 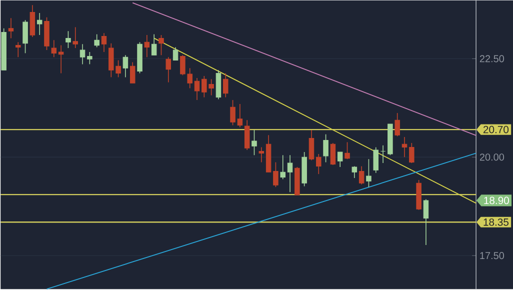 What do you see at coordinates (492, 256) in the screenshot?
I see `y-tick-label: 17.50` at bounding box center [492, 256].